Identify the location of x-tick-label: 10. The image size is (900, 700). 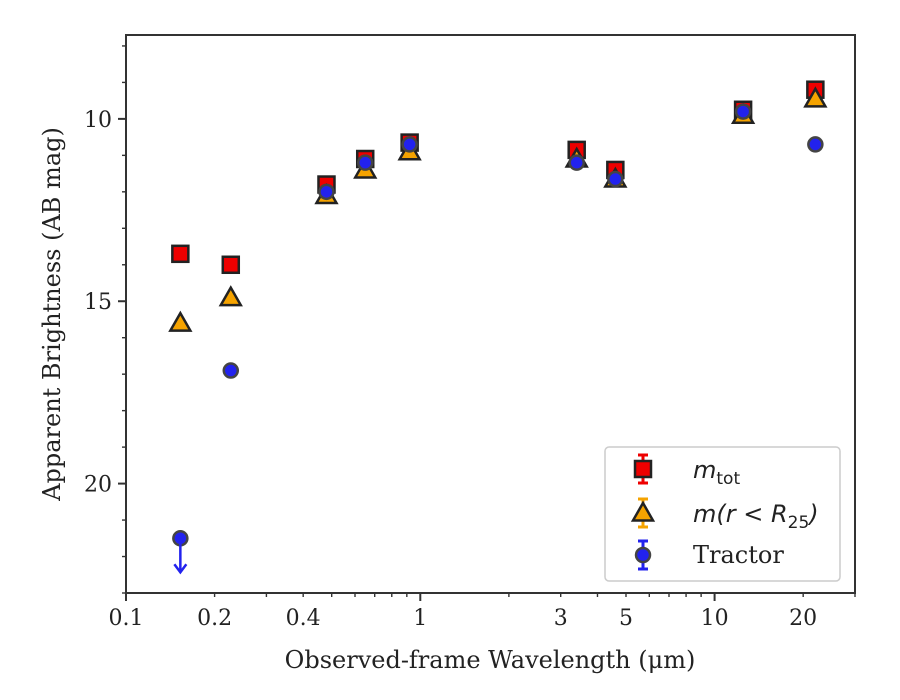
(715, 618).